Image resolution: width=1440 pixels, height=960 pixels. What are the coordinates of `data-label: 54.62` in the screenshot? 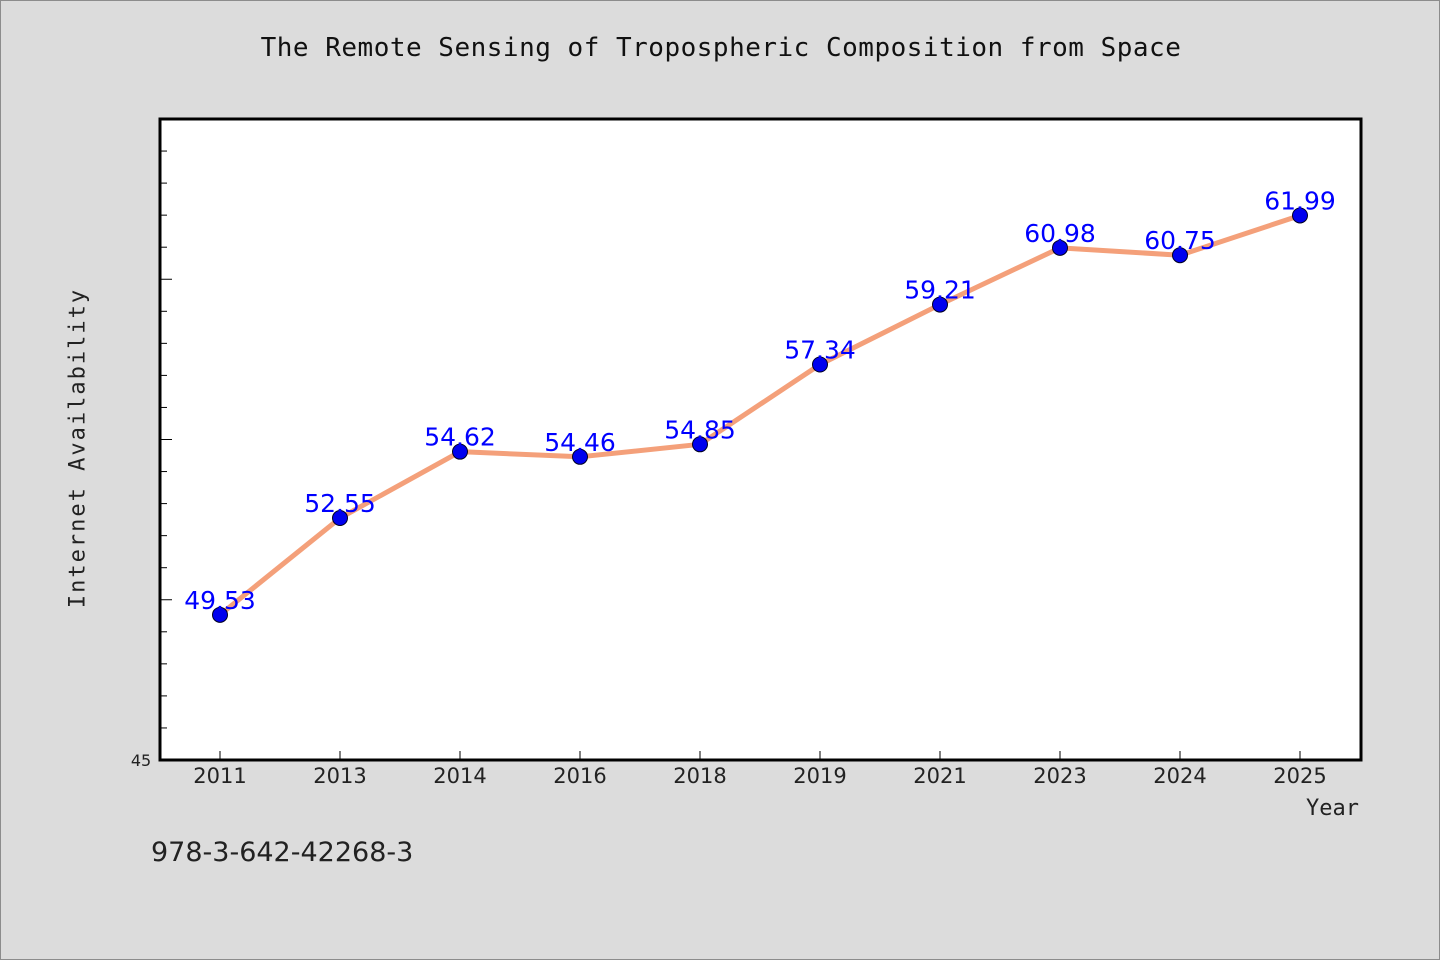 It's located at (460, 437).